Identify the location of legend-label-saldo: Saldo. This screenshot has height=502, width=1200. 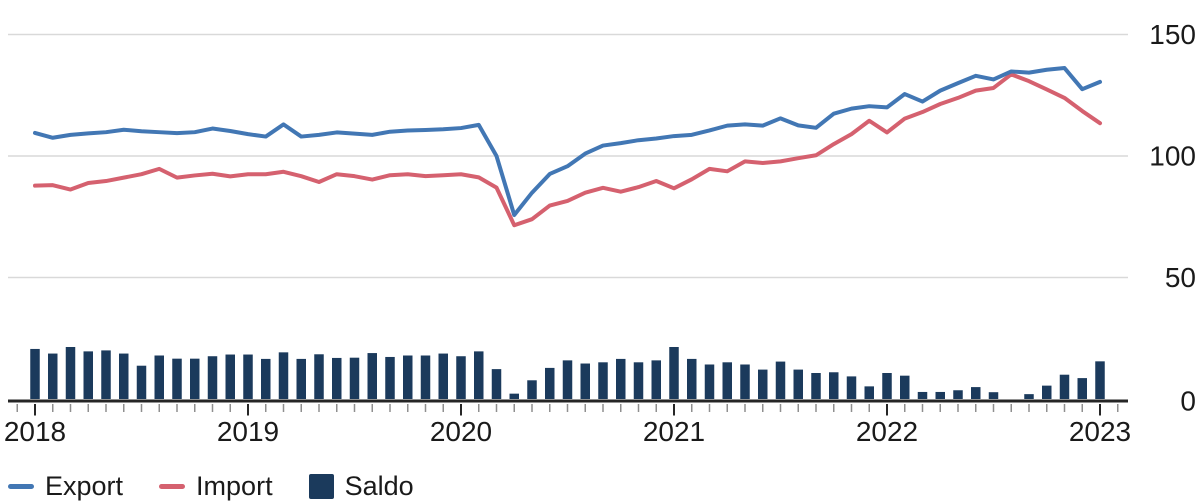
(379, 486).